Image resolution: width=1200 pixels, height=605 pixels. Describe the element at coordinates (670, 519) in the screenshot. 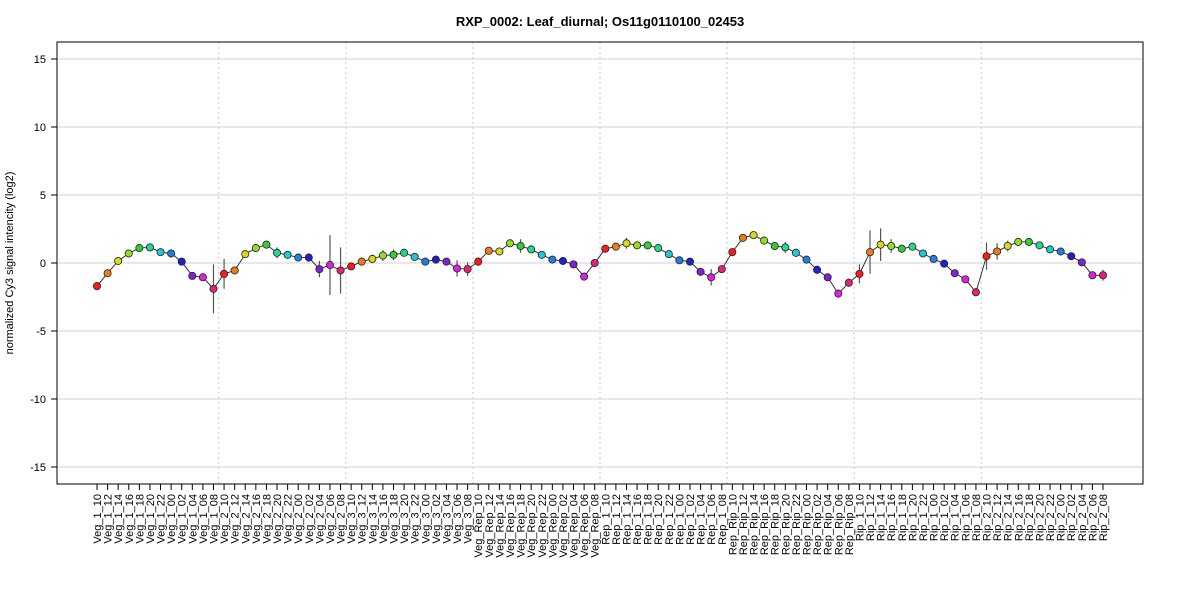

I see `x-tick-label: Rep_1_22` at that location.